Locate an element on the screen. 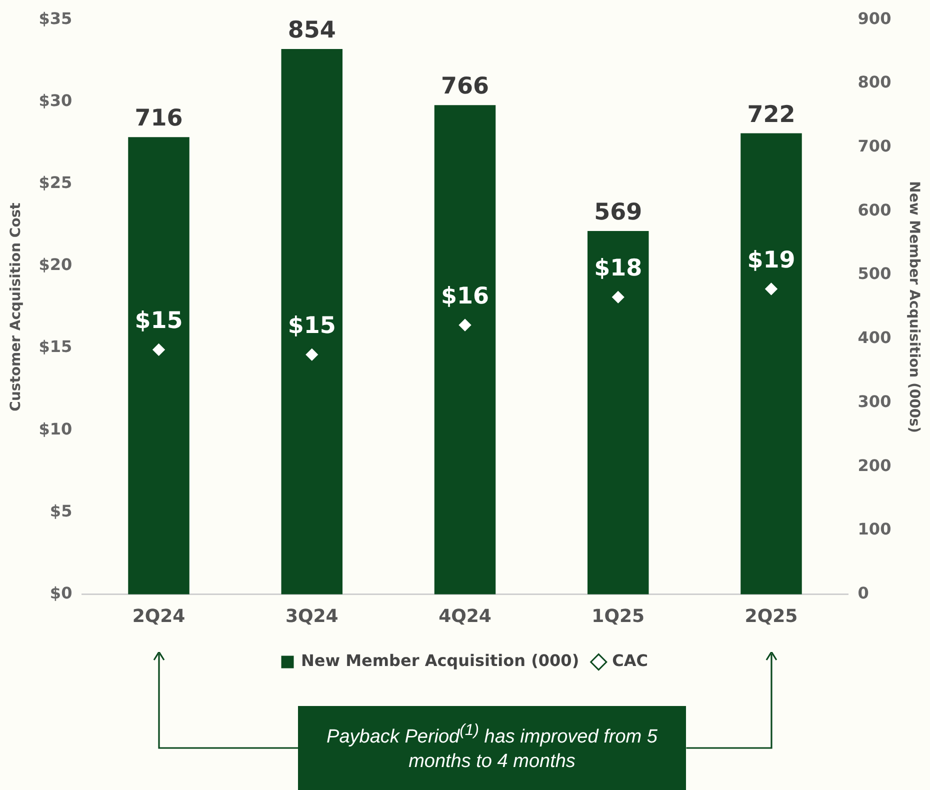  x-tick-label: 4Q24 is located at coordinates (465, 616).